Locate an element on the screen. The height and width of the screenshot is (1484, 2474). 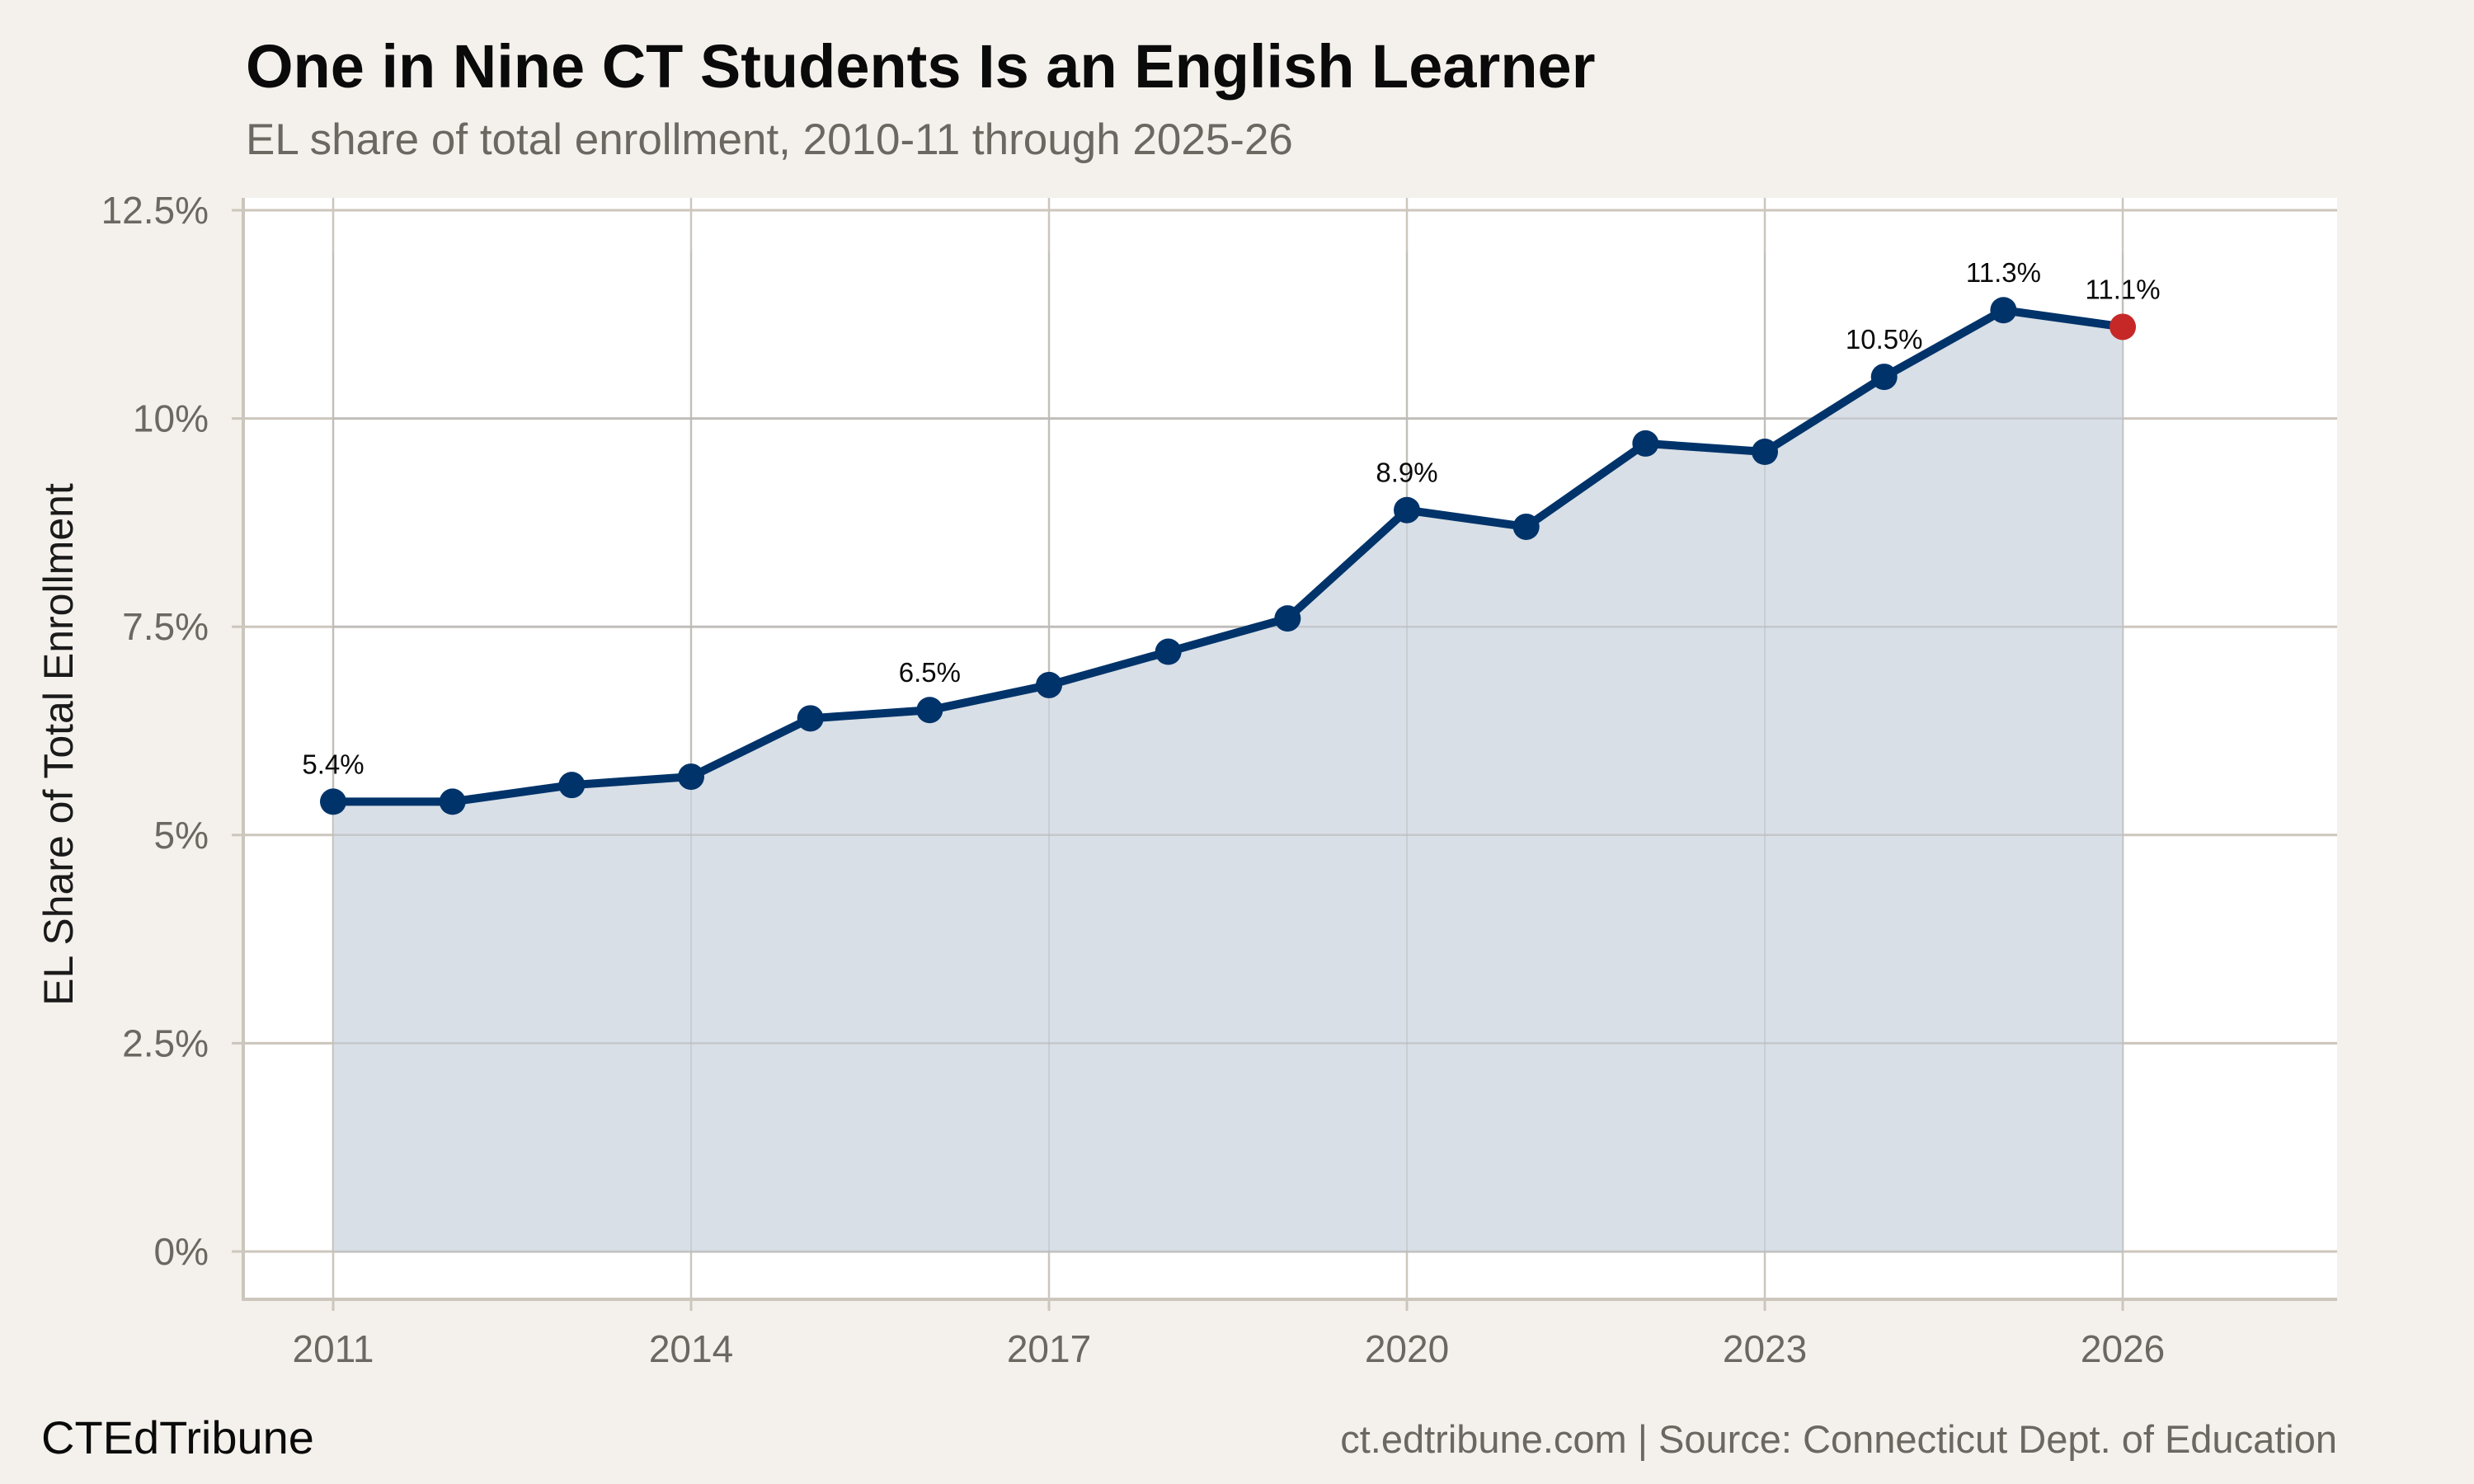
x-tick-label: 2011 is located at coordinates (333, 1348).